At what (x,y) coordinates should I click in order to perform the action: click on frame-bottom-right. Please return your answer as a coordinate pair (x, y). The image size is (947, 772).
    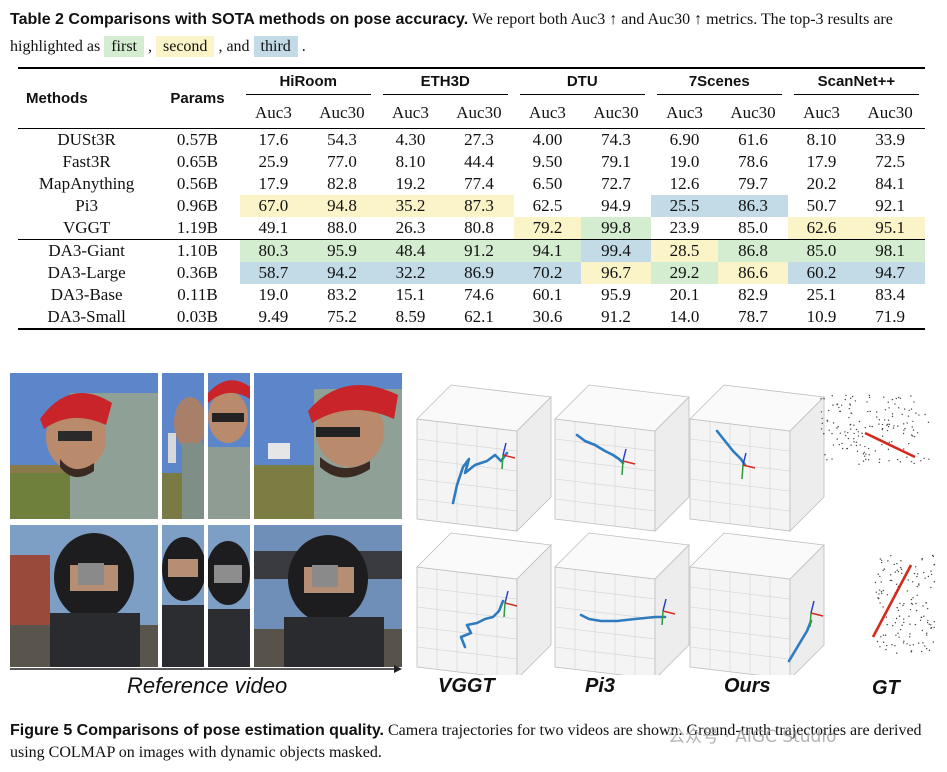
    Looking at the image, I should click on (328, 596).